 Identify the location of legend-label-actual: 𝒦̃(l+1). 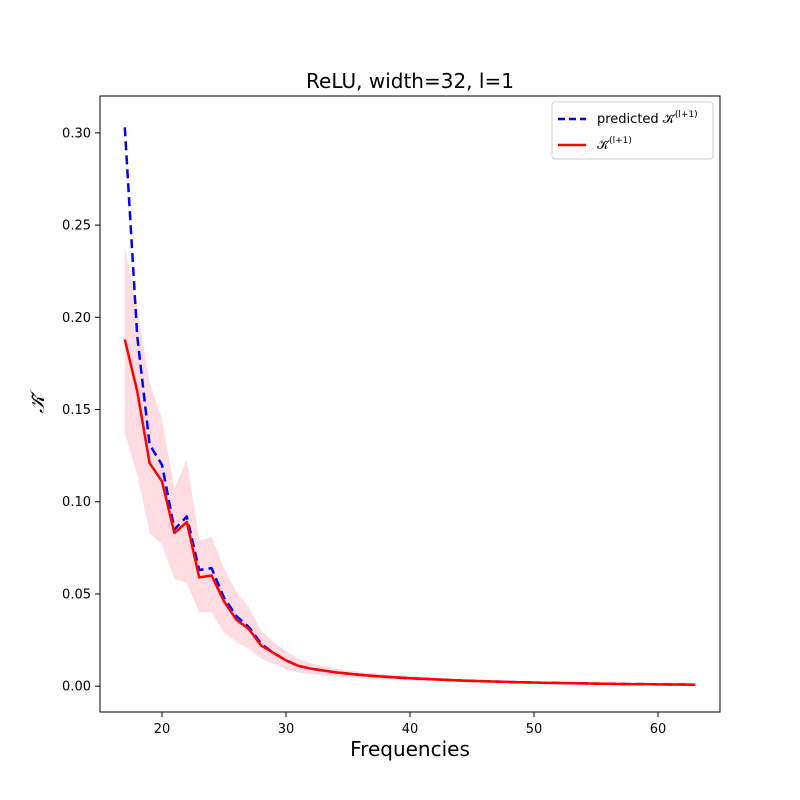
(614, 144).